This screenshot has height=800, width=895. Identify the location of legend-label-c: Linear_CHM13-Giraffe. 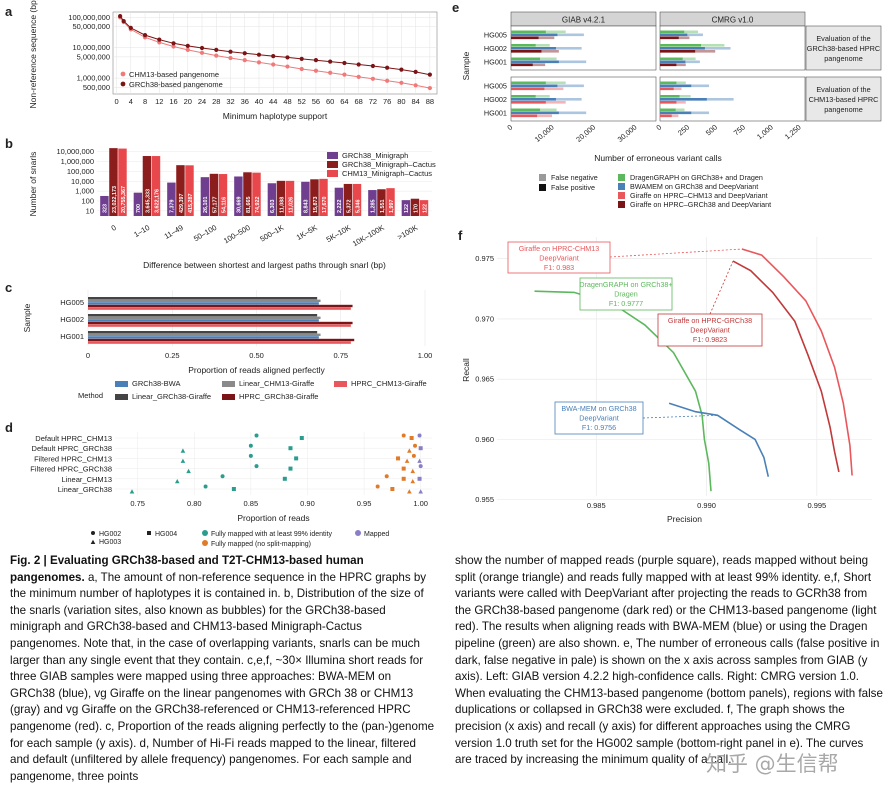
(276, 383).